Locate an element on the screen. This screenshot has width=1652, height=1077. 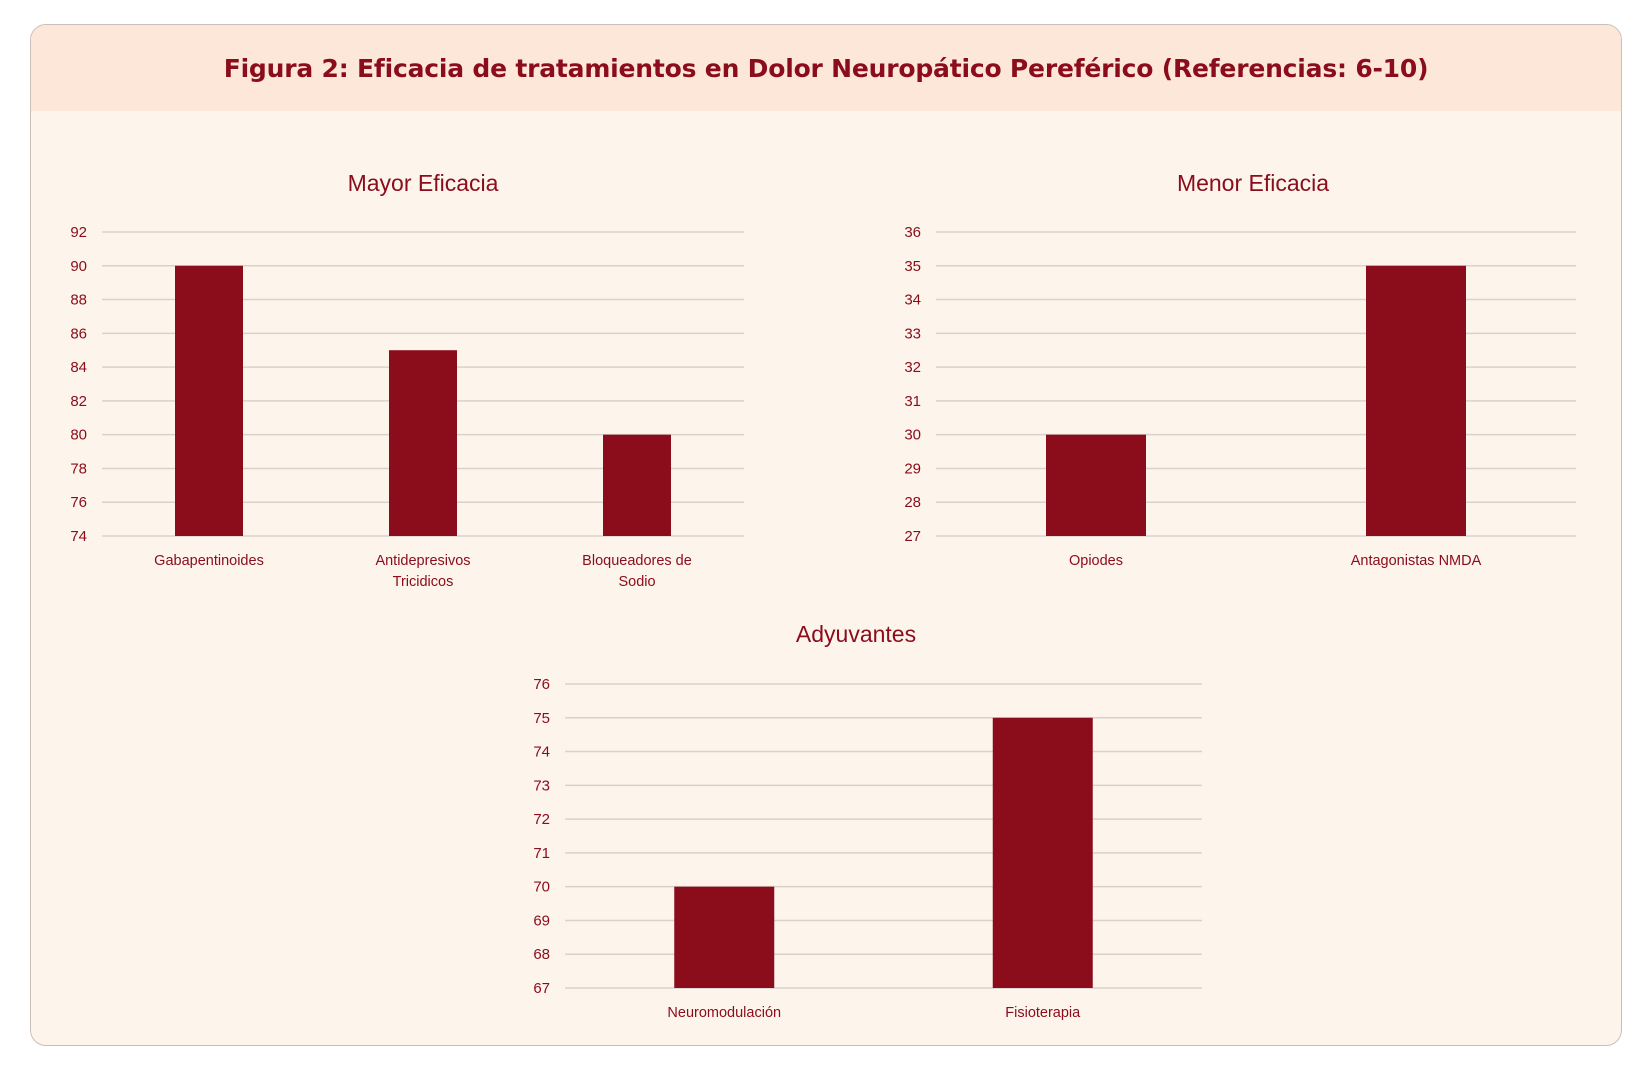
menor-eficacia-category-label: Antagonistas NMDA is located at coordinates (1416, 561).